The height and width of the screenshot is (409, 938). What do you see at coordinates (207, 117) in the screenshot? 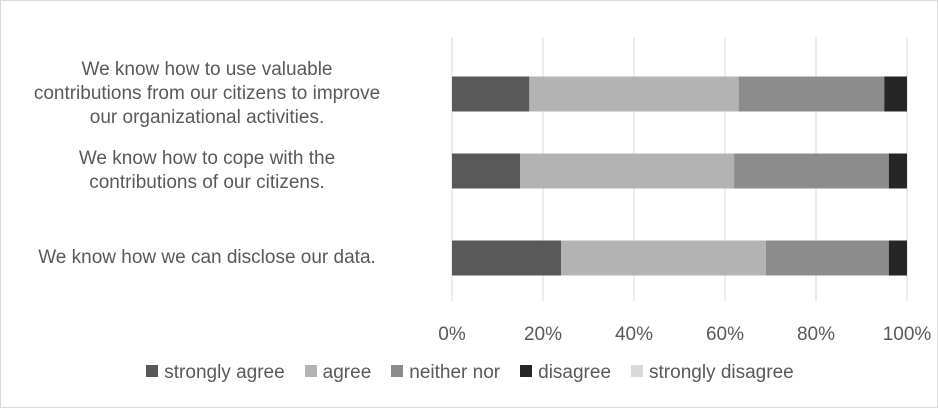
I see `category-label-line: our organizational activities.` at bounding box center [207, 117].